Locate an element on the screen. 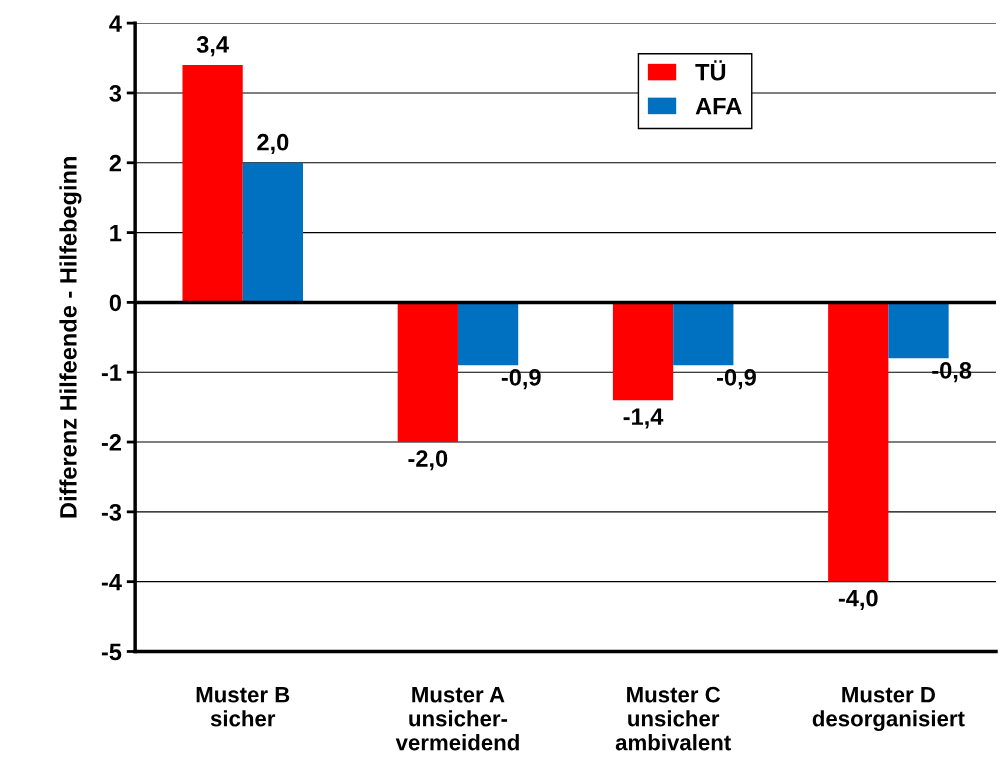  x-tick-label: Muster D desorganisiert is located at coordinates (888, 709).